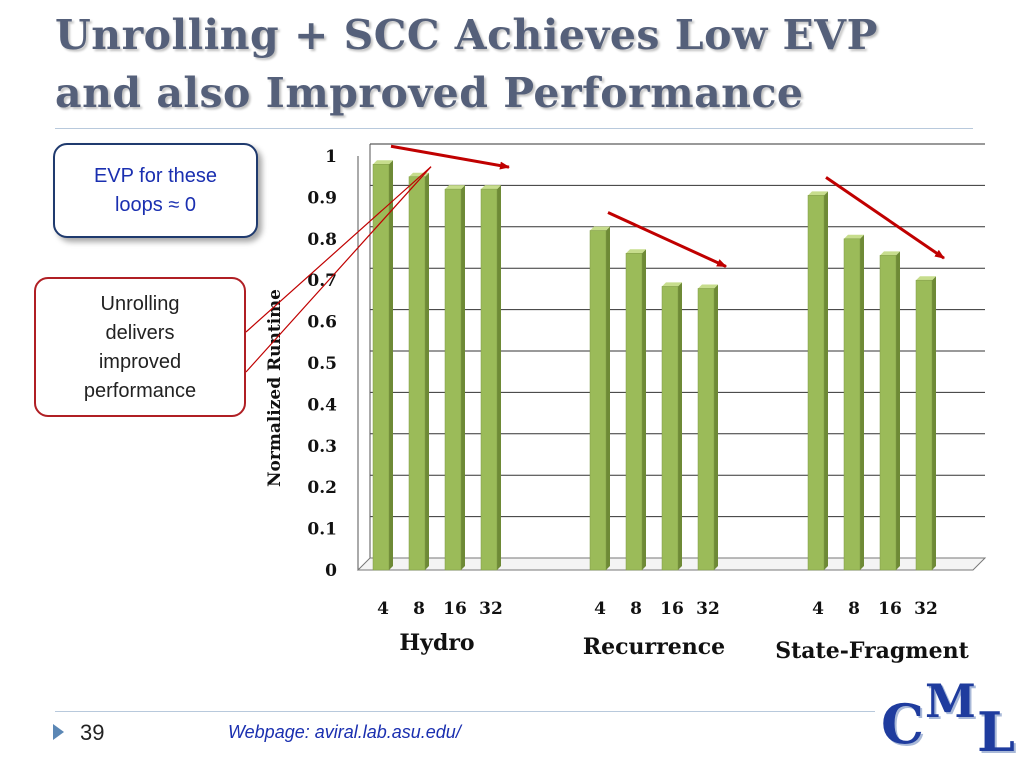  What do you see at coordinates (429, 93) in the screenshot?
I see `title-line-2: and also Improved Performance` at bounding box center [429, 93].